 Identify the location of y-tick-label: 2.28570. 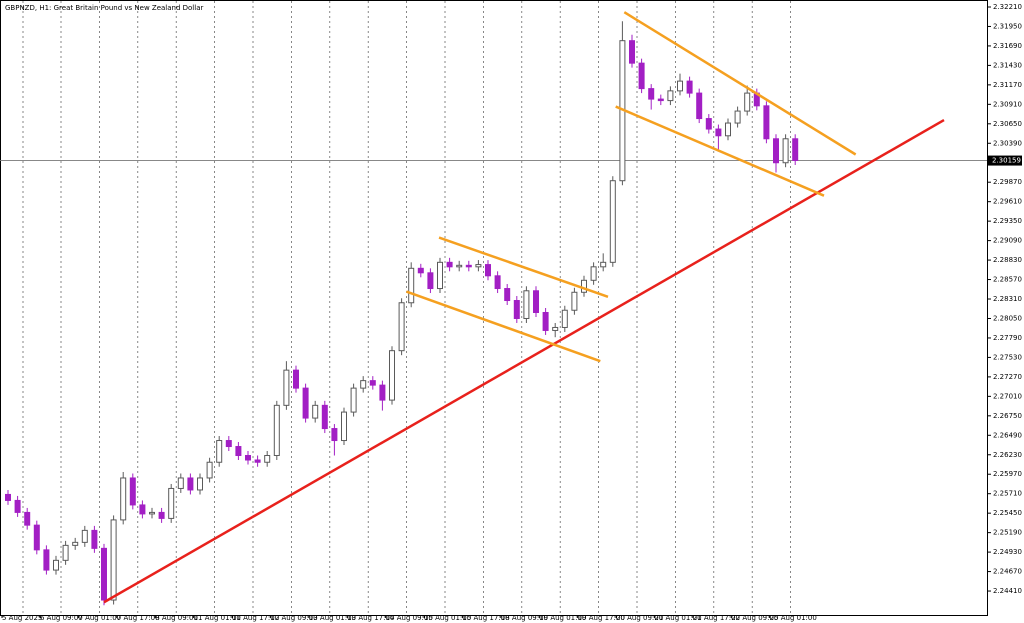
(1007, 280).